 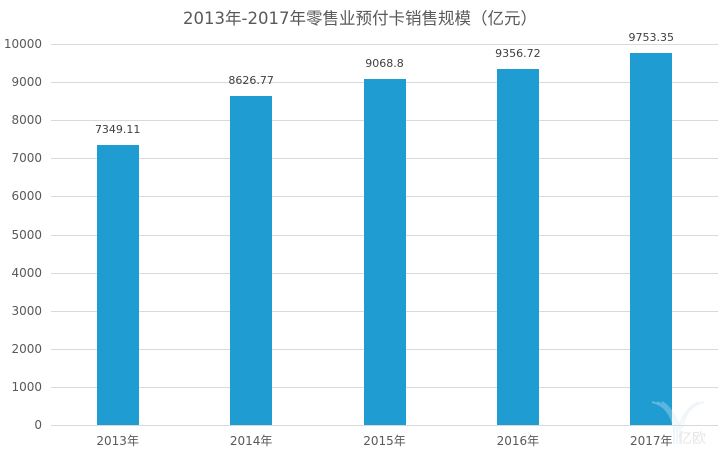 I want to click on x-tick-label: 2015年, so click(x=384, y=441).